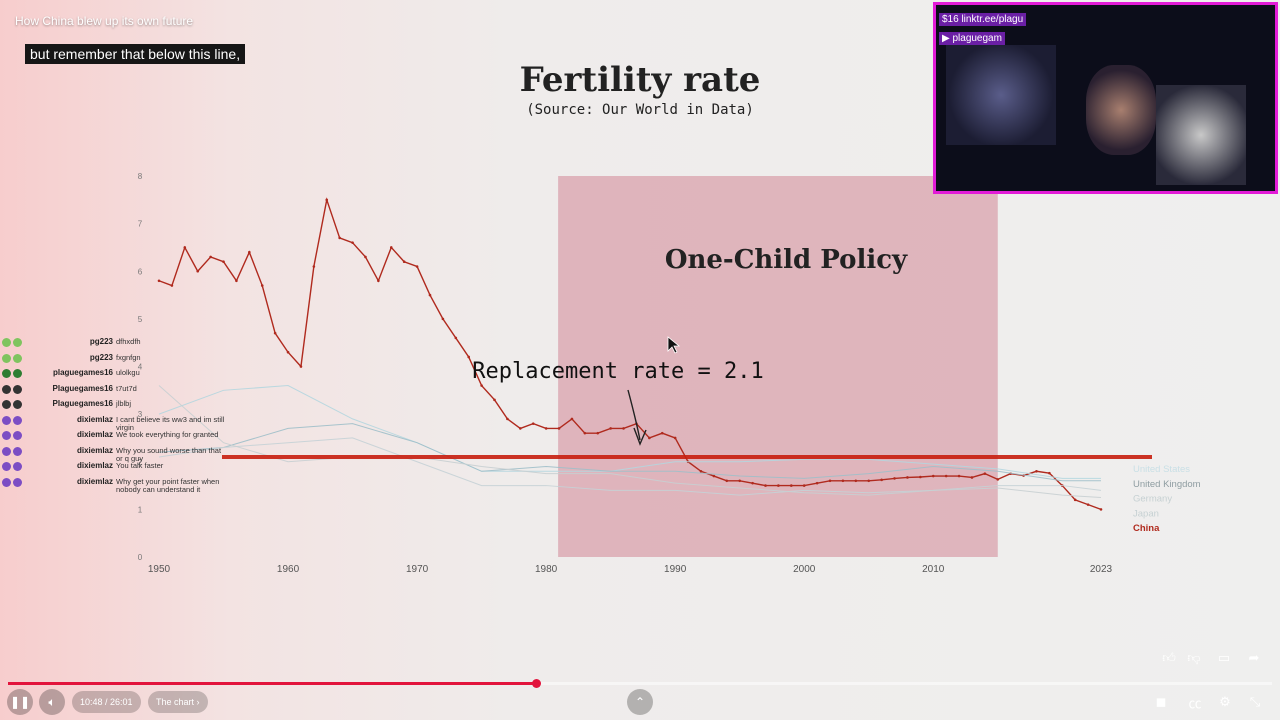  Describe the element at coordinates (1101, 569) in the screenshot. I see `x-tick-label: 2023` at that location.